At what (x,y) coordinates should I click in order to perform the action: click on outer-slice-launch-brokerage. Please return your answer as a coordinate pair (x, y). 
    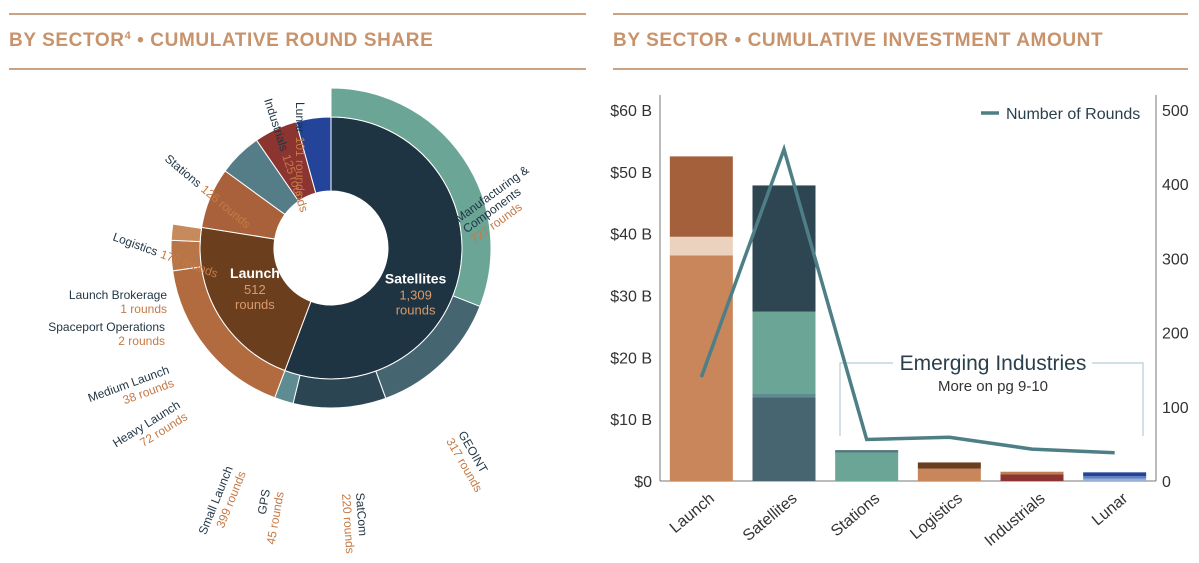
    Looking at the image, I should click on (187, 225).